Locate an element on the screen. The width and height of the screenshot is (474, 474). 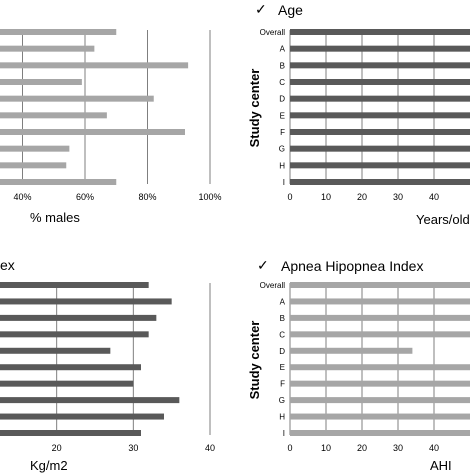
x-axis-label: Kg/m2 is located at coordinates (49, 465).